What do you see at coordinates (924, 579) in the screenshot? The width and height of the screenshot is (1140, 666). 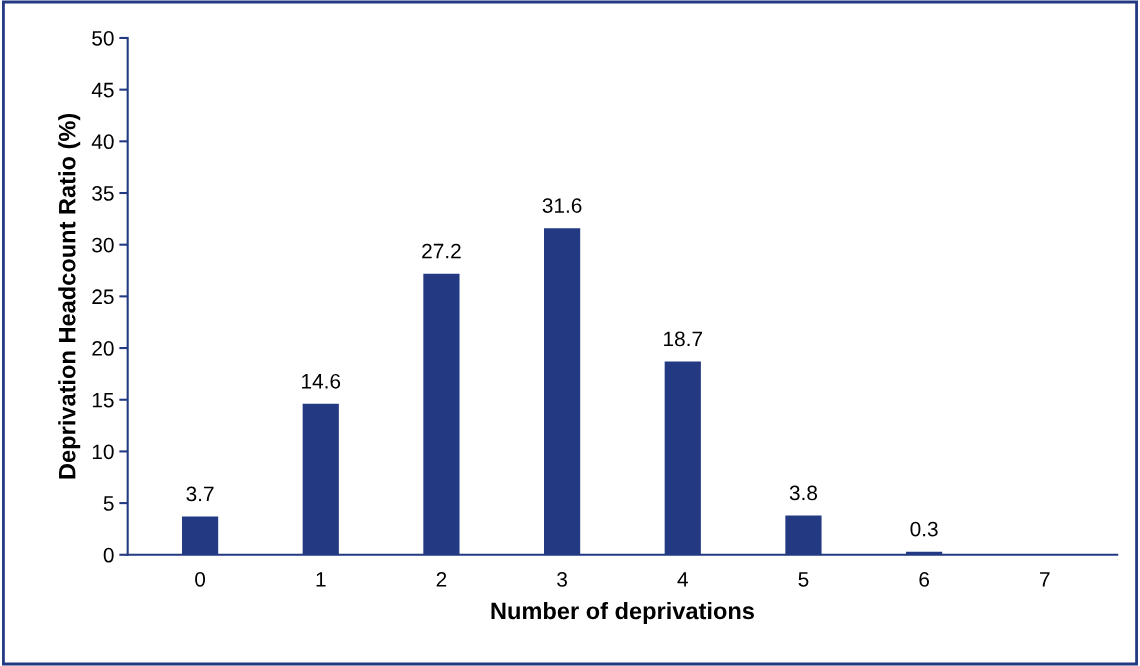 I see `x-tick-label: 6` at bounding box center [924, 579].